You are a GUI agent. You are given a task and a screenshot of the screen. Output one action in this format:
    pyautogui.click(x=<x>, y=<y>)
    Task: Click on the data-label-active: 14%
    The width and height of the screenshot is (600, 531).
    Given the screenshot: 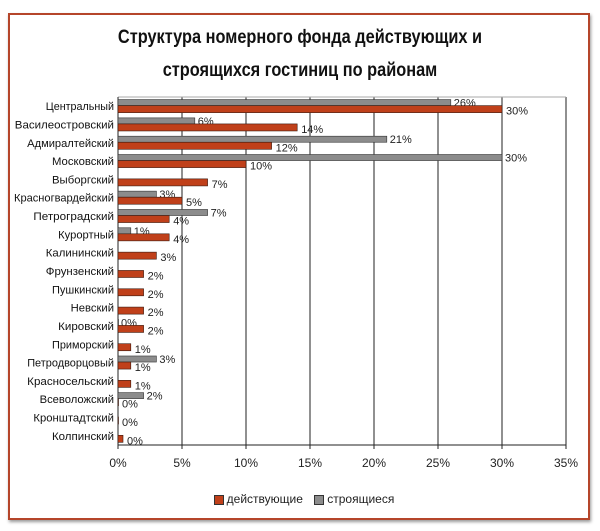 What is the action you would take?
    pyautogui.click(x=312, y=130)
    